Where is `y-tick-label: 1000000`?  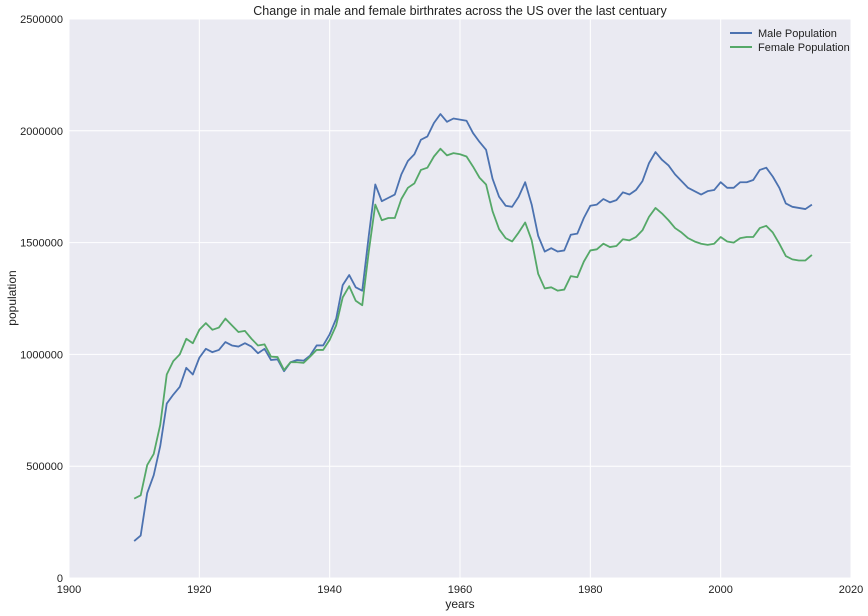
y-tick-label: 1000000 is located at coordinates (41, 355).